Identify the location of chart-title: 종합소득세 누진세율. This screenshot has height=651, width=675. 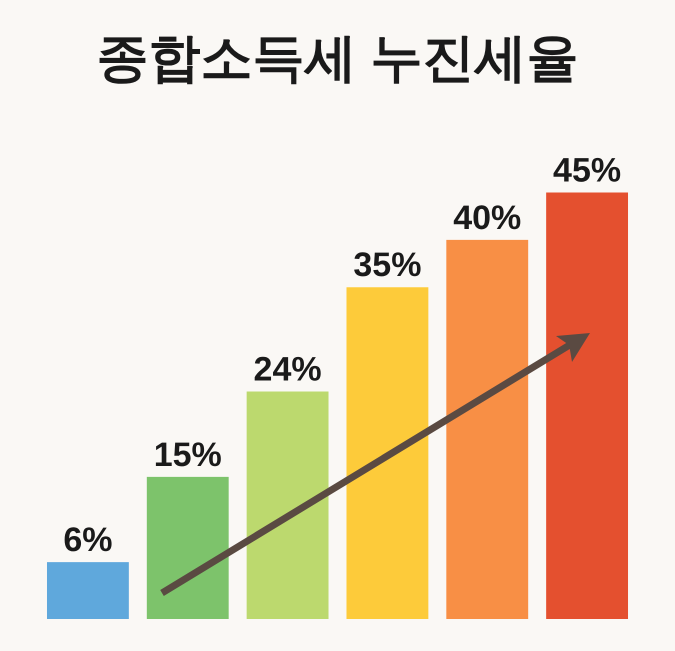
(337, 58).